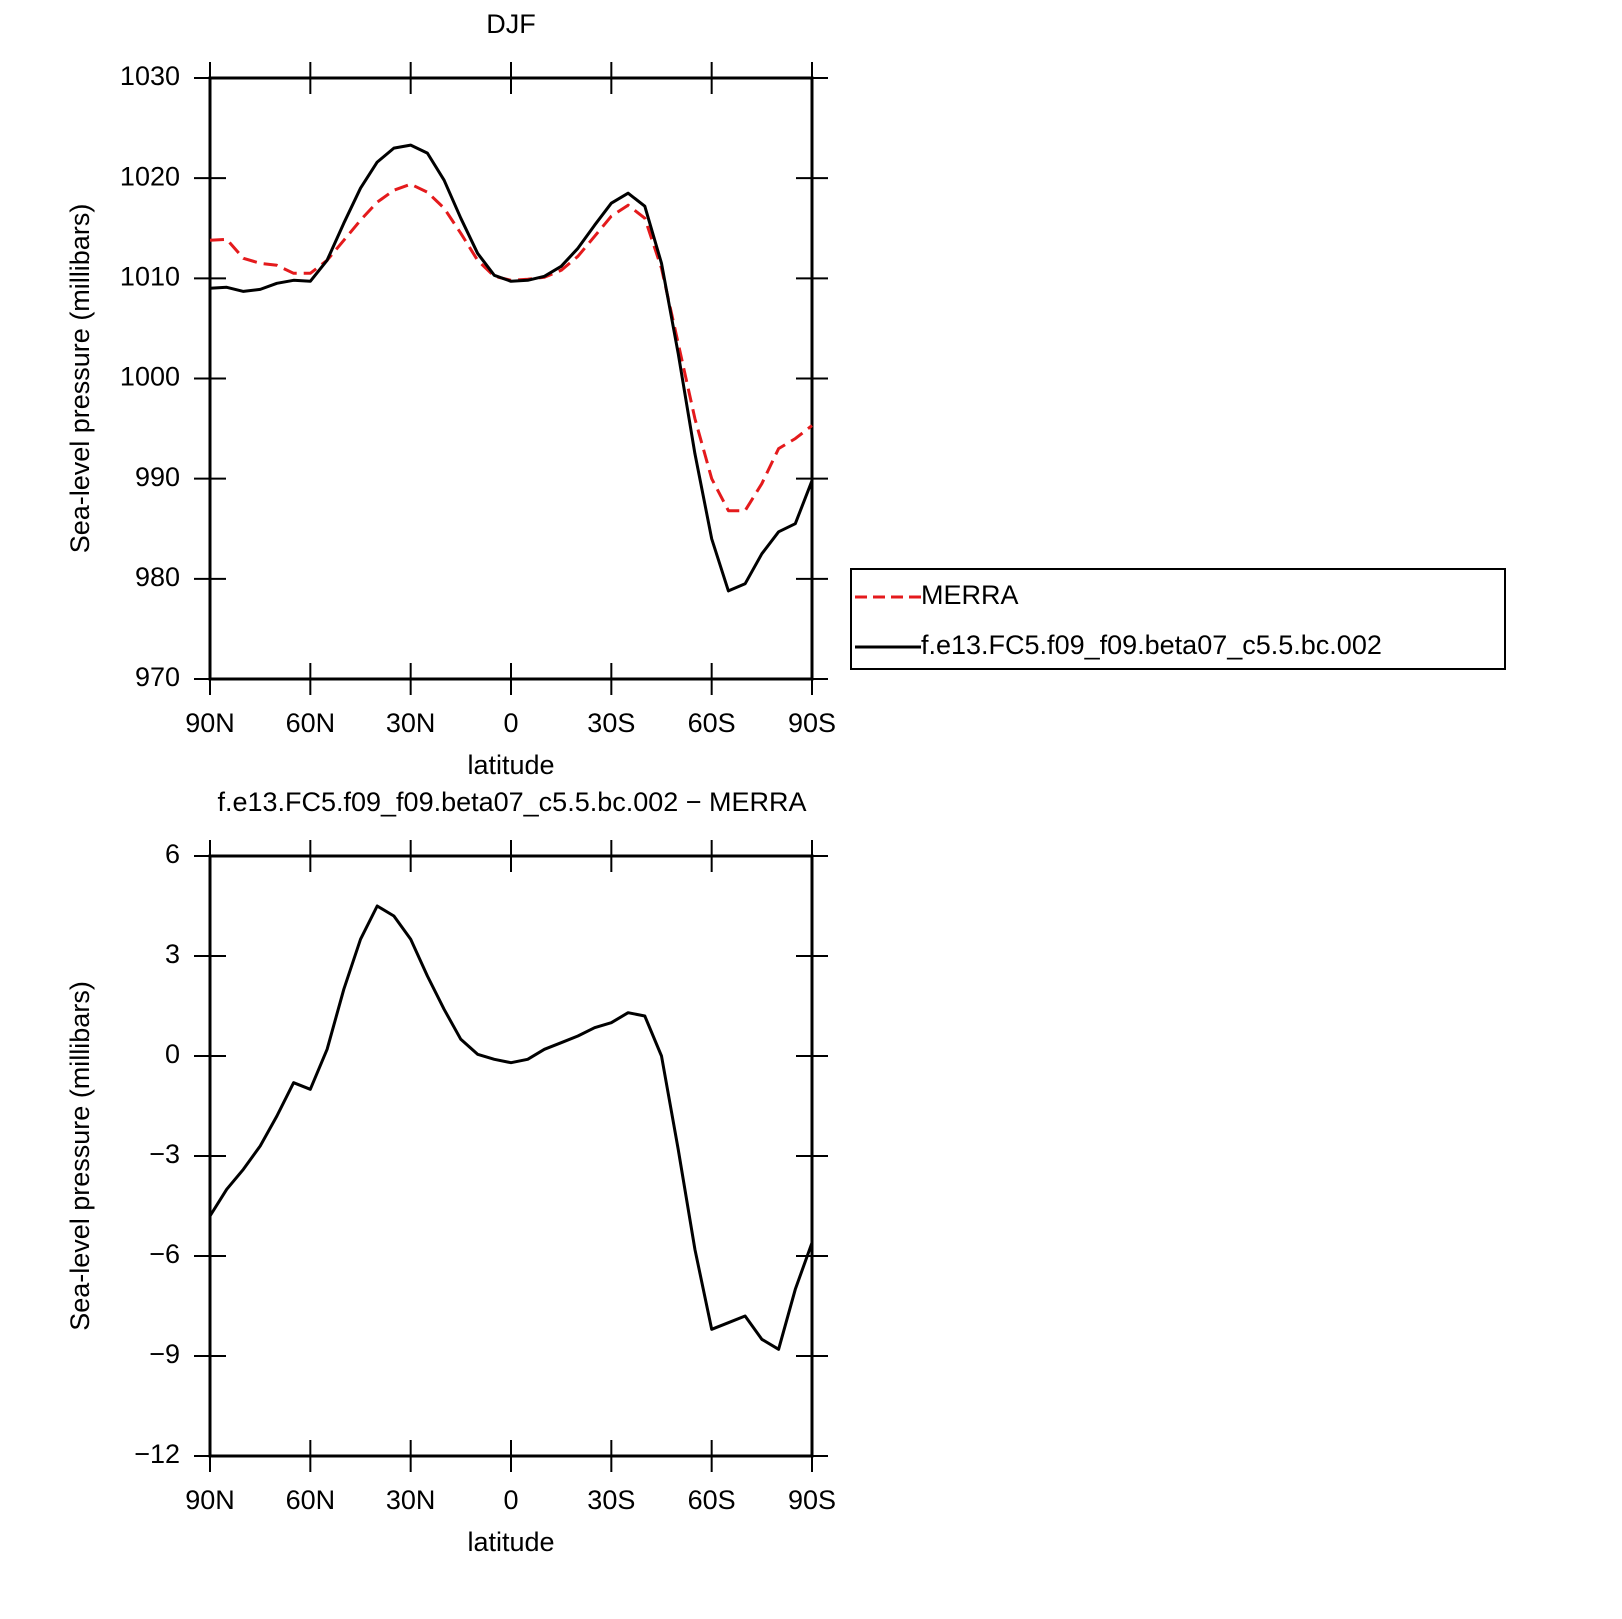 The width and height of the screenshot is (1622, 1619). I want to click on y-tick-label: −12, so click(157, 1454).